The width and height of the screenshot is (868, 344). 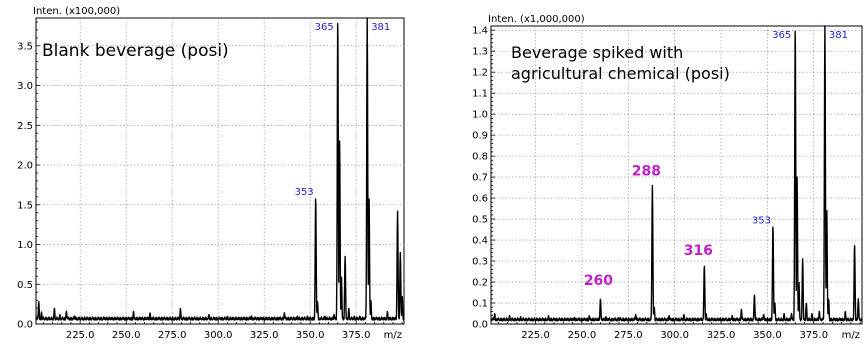 I want to click on y-tick-label: 1.5, so click(x=25, y=205).